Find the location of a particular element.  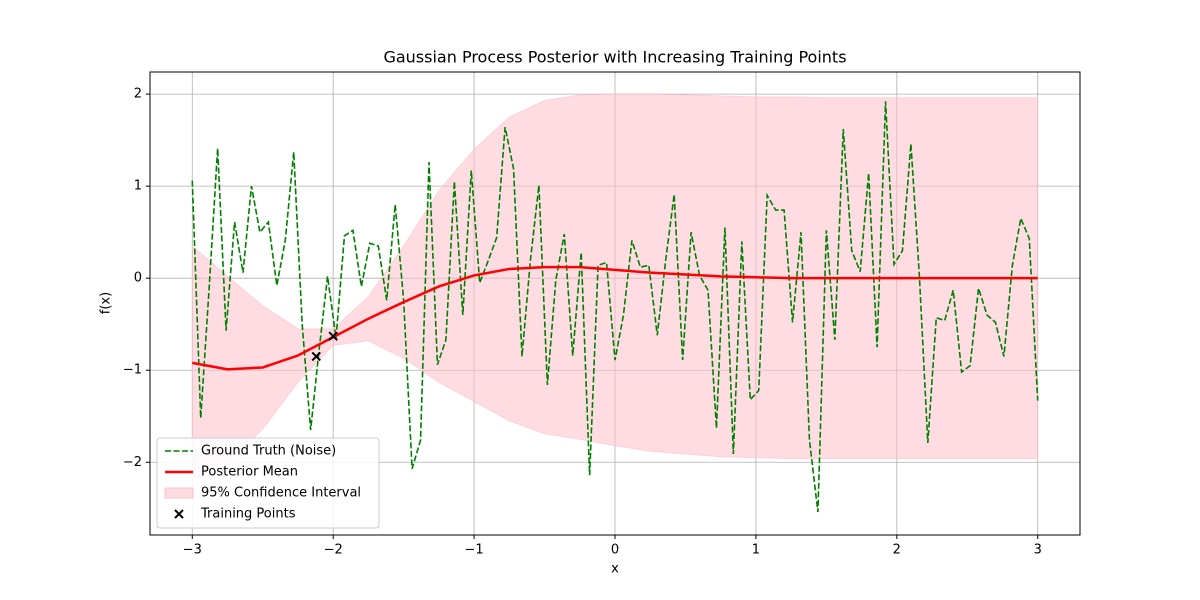

x-tick-label: −1 is located at coordinates (474, 550).